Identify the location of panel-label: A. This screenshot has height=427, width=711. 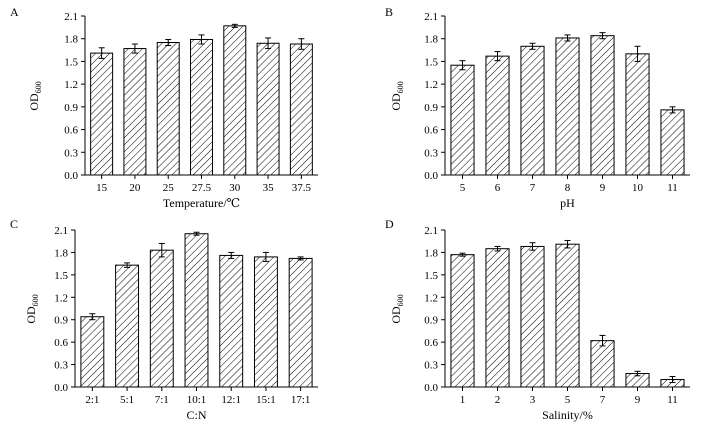
(14, 12).